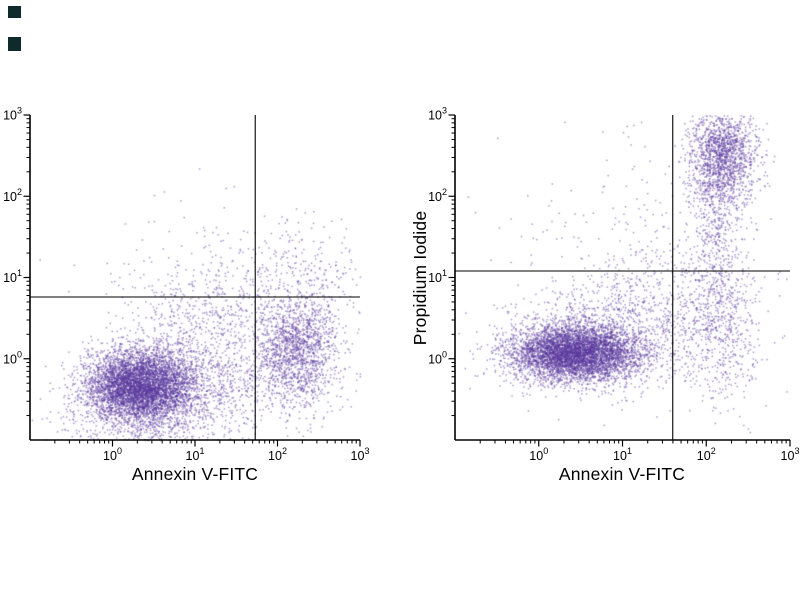 This screenshot has width=800, height=600. What do you see at coordinates (195, 474) in the screenshot?
I see `left-plot-xaxis-title: Annexin V-FITC` at bounding box center [195, 474].